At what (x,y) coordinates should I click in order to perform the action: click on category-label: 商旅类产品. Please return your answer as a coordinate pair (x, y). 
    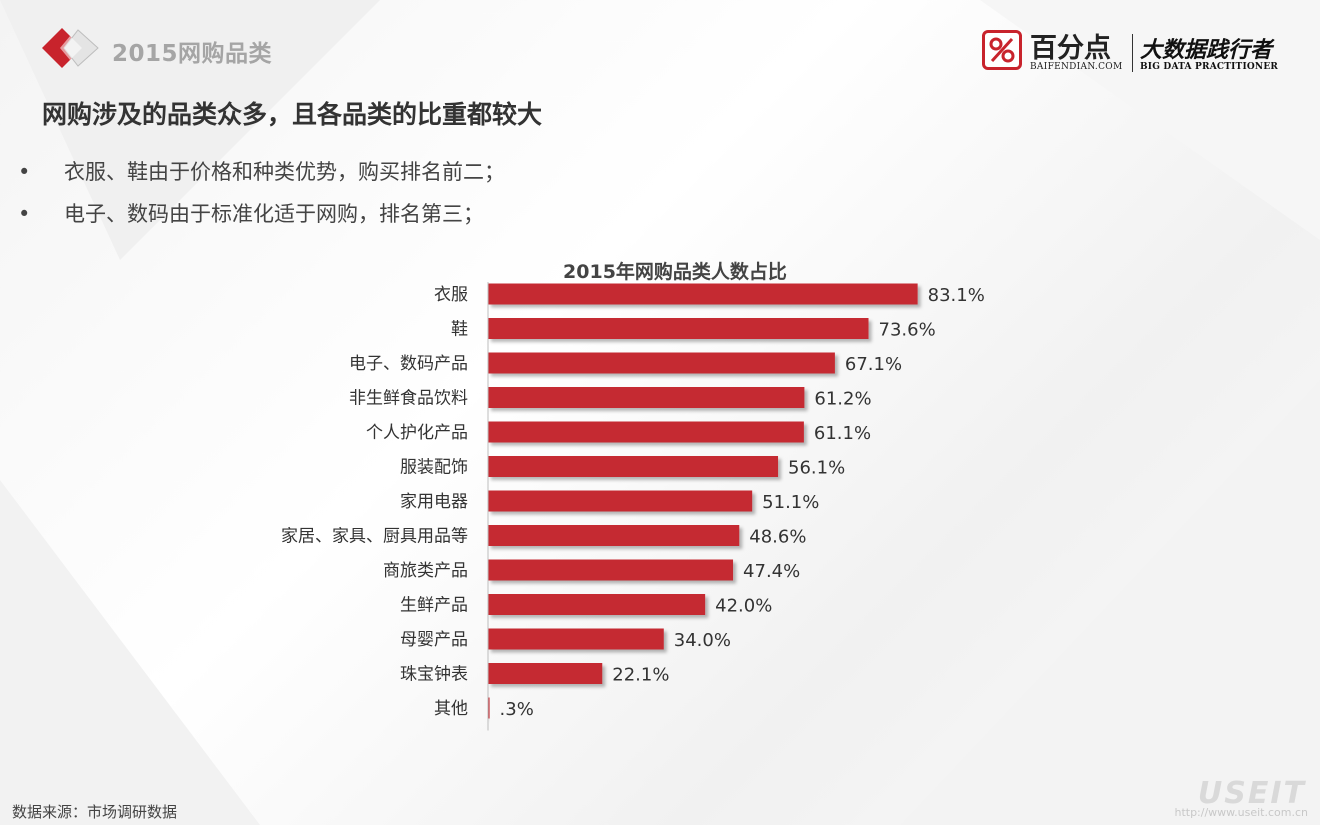
    Looking at the image, I should click on (425, 571).